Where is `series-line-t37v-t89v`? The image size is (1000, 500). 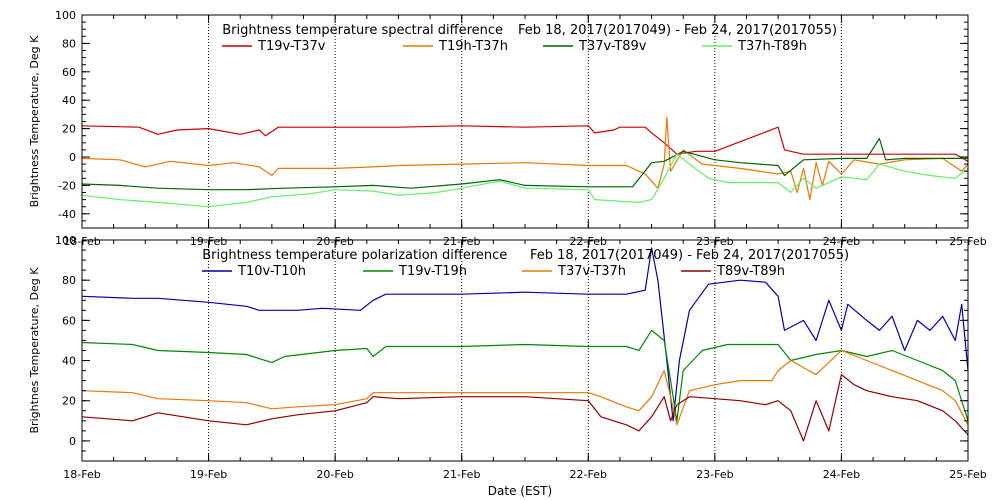 series-line-t37v-t89v is located at coordinates (524, 164).